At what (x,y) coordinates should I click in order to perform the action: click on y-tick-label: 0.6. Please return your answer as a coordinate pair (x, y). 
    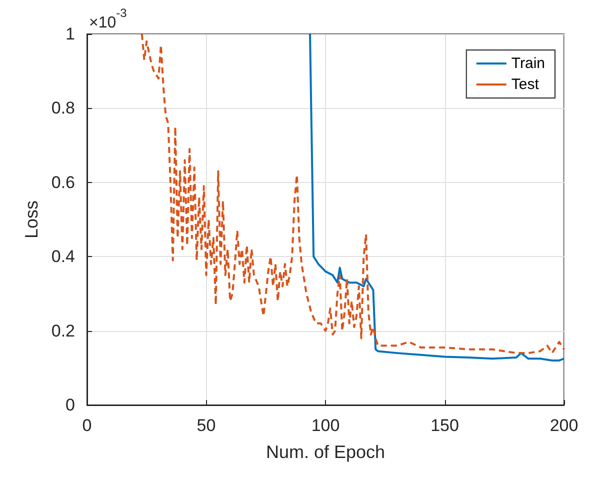
    Looking at the image, I should click on (63, 182).